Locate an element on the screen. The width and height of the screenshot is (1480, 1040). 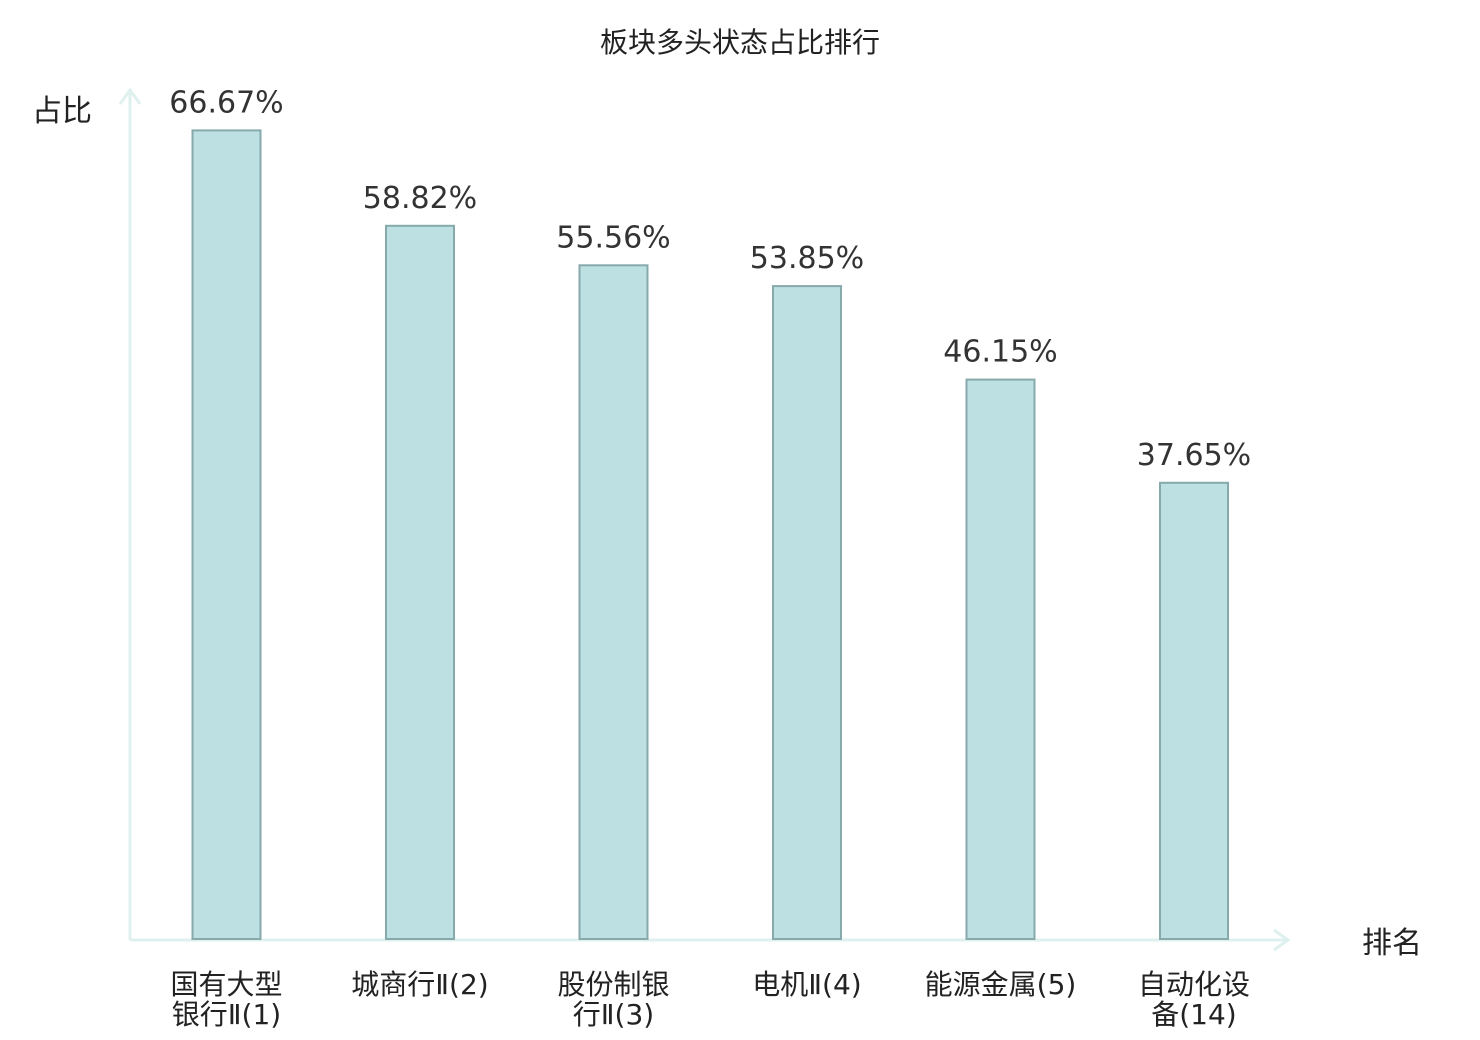
category-label-1-line-2: 银行Ⅱ(1) is located at coordinates (226, 1014).